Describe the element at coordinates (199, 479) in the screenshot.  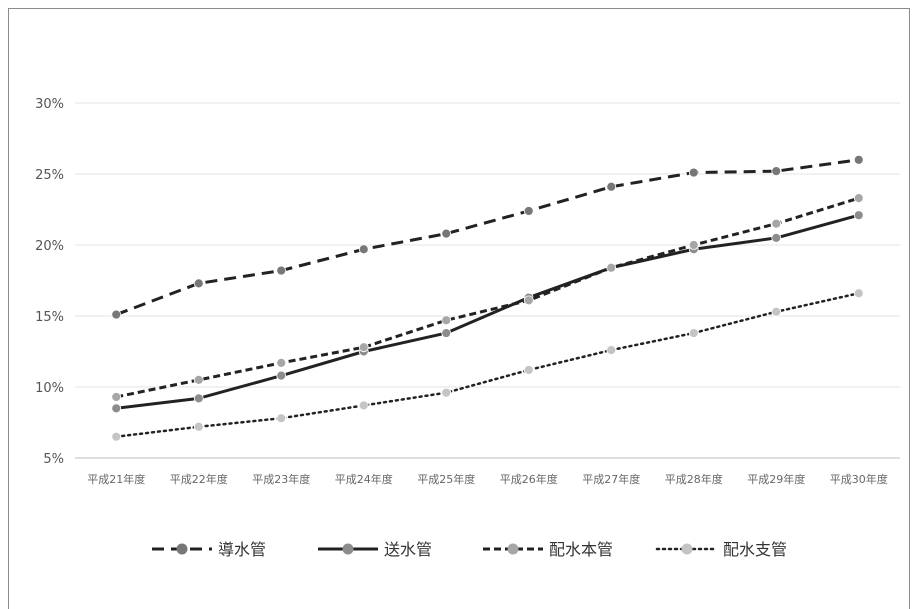
I see `x-tick-label: 平成22年度` at that location.